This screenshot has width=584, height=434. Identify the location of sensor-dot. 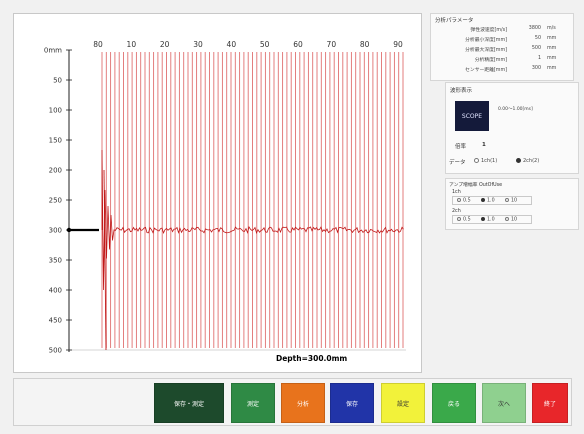
(69, 230).